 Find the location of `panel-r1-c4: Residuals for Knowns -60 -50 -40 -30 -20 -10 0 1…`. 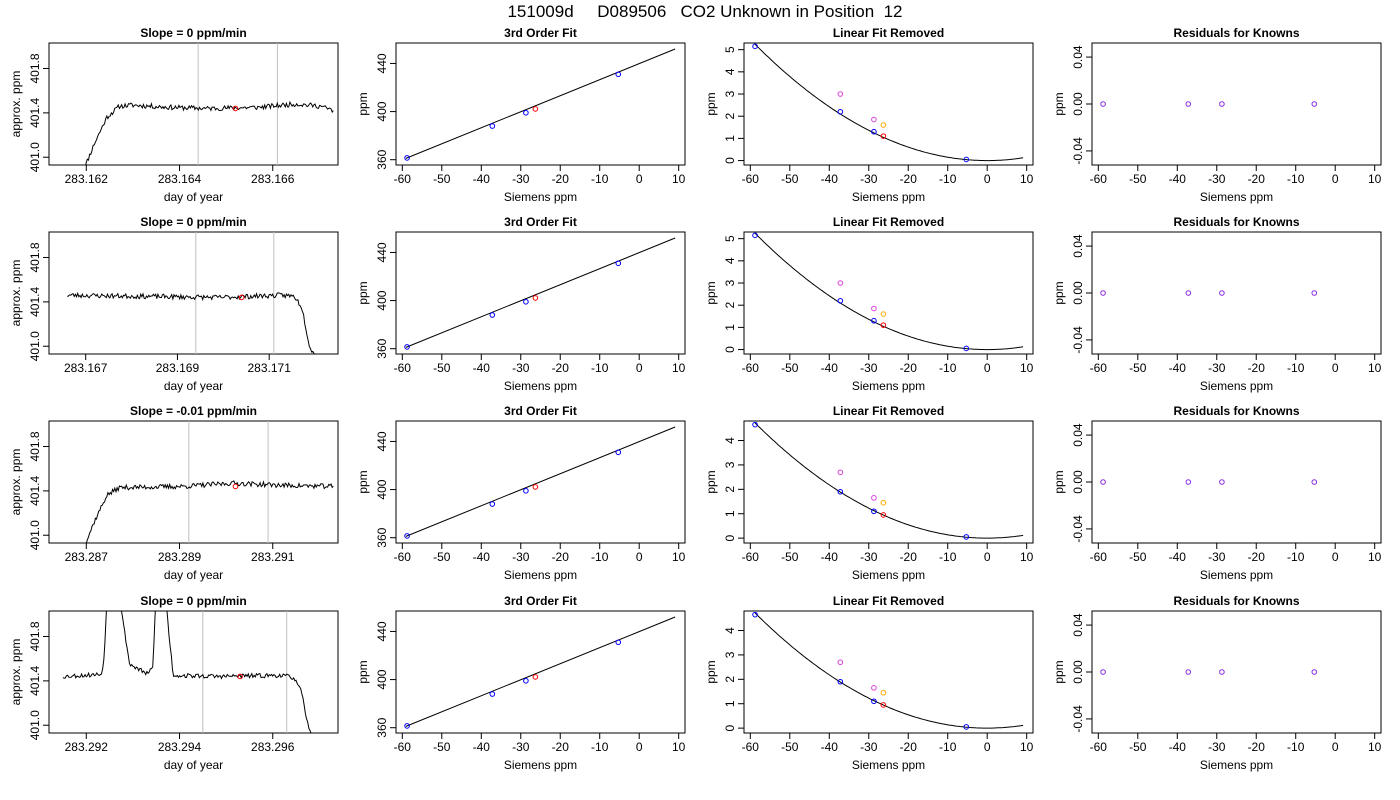

panel-r1-c4: Residuals for Knowns -60 -50 -40 -30 -20 -10 0 1… is located at coordinates (1217, 115).